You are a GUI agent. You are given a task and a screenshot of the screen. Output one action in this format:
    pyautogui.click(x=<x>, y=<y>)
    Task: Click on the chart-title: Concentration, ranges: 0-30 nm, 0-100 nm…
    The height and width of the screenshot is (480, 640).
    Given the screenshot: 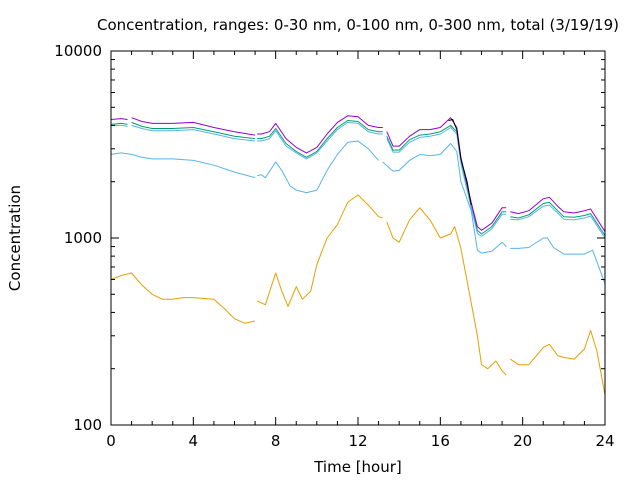 What is the action you would take?
    pyautogui.click(x=358, y=25)
    